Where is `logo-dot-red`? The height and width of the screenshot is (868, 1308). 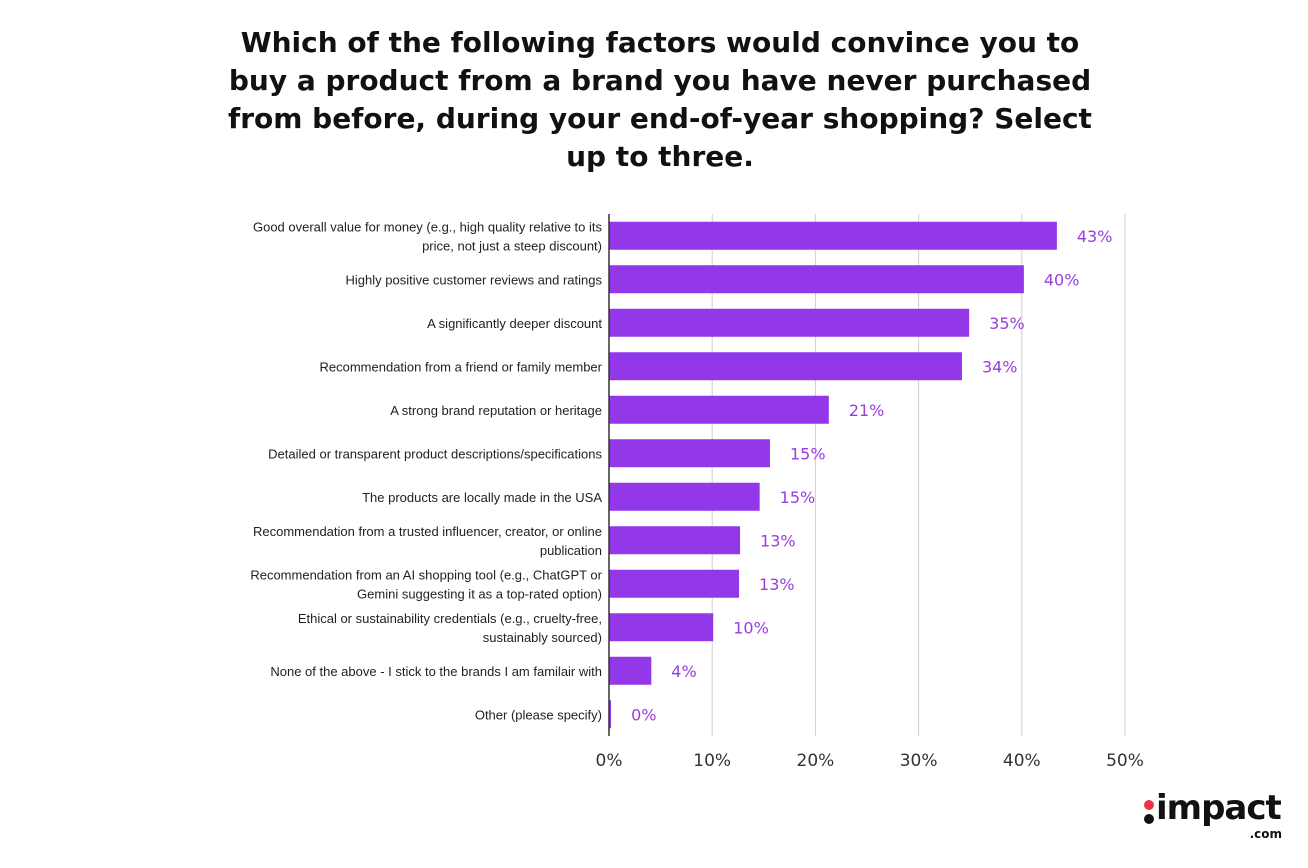 logo-dot-red is located at coordinates (1149, 805).